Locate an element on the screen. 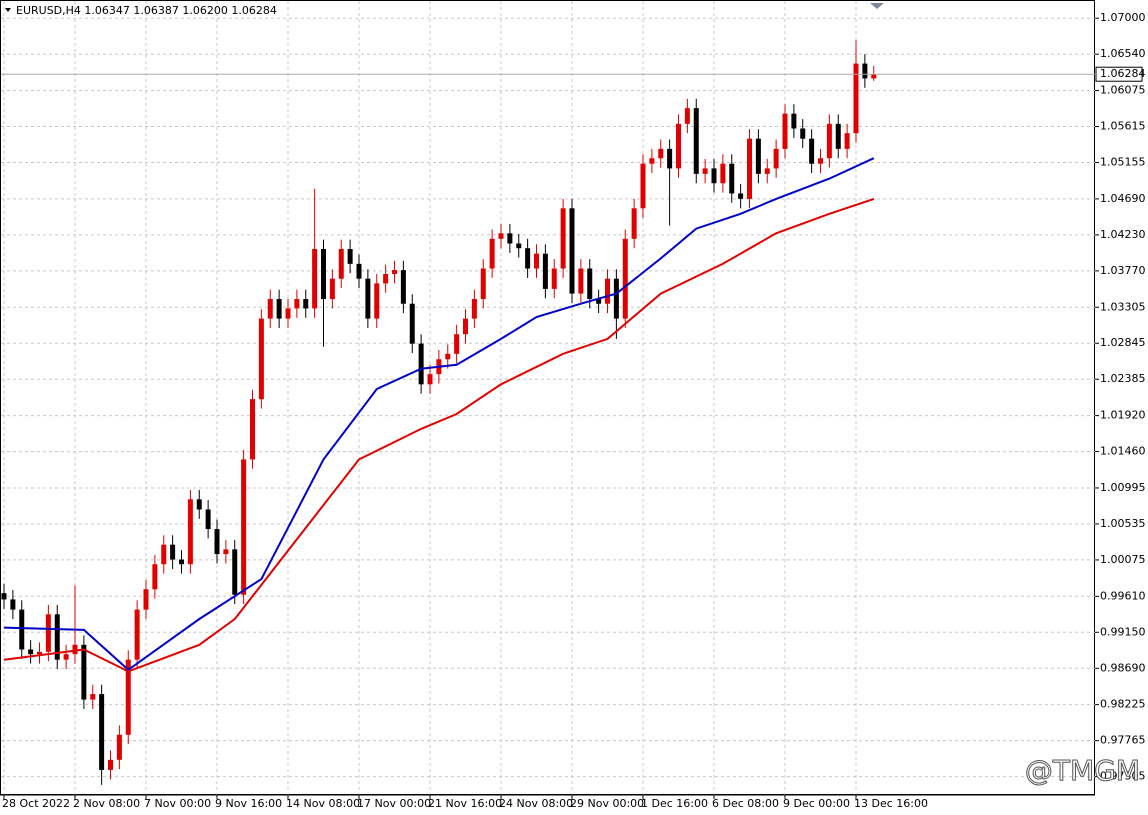 The image size is (1148, 815). x-tick-label: 28 Oct 2022 is located at coordinates (36, 803).